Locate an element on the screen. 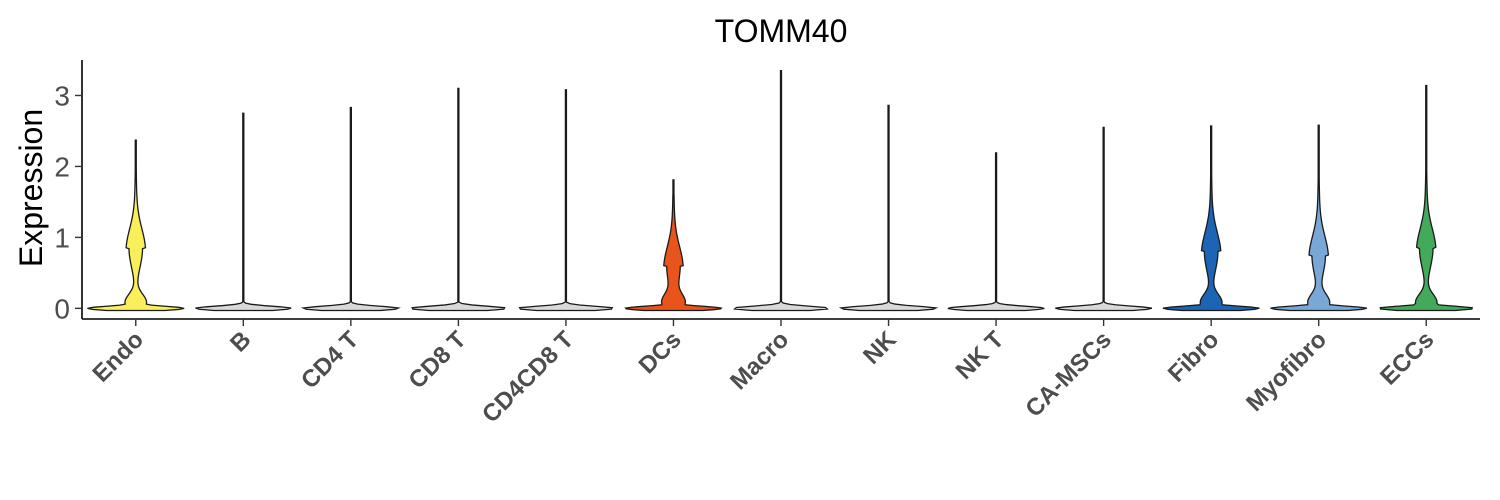 Image resolution: width=1500 pixels, height=500 pixels. violin-nk is located at coordinates (888, 208).